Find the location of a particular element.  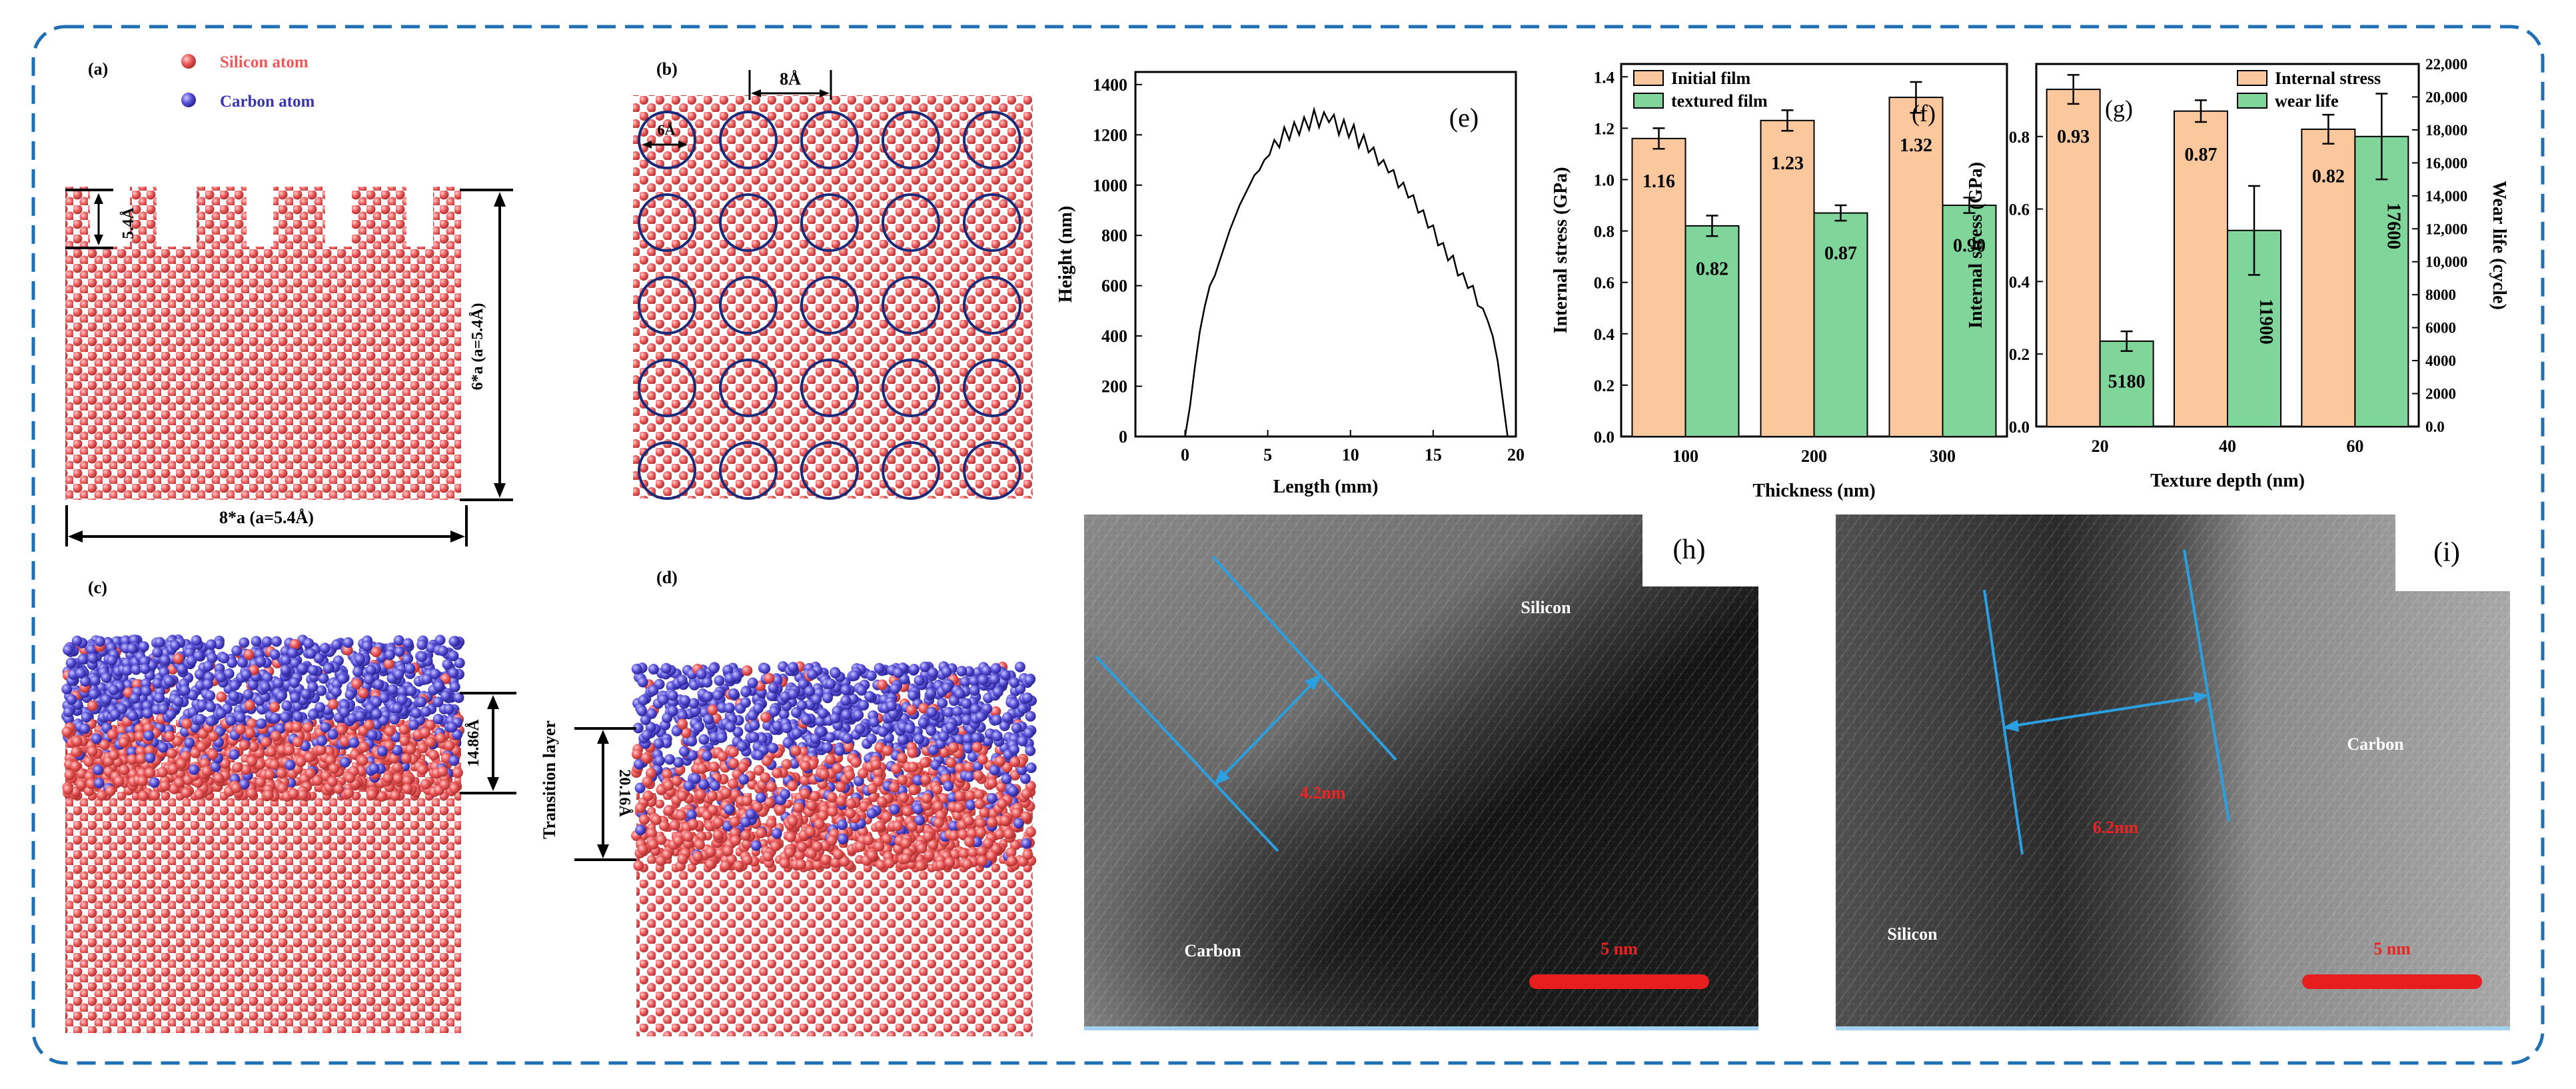

panel-h: (h) Silicon Carbon 4.2nm 5 nm is located at coordinates (1421, 772).